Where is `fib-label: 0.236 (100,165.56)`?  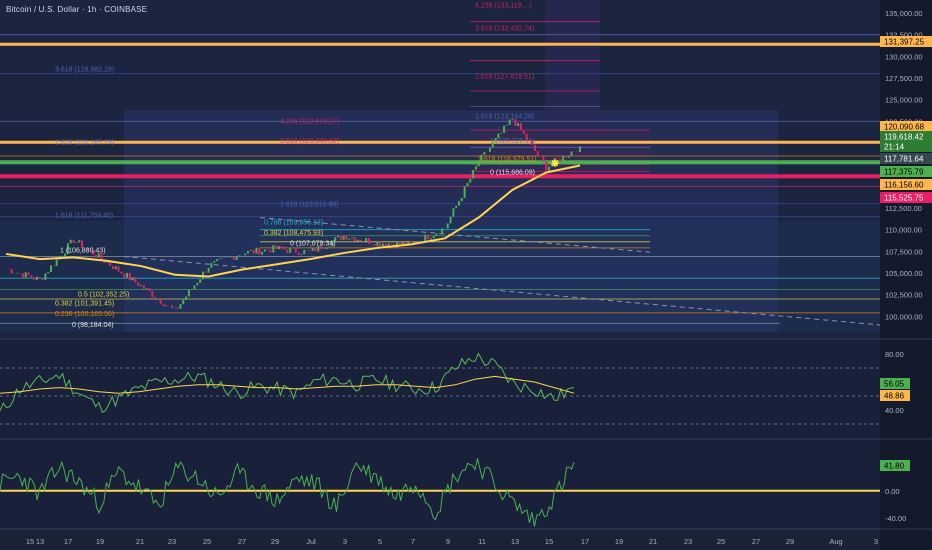 fib-label: 0.236 (100,165.56) is located at coordinates (84, 314).